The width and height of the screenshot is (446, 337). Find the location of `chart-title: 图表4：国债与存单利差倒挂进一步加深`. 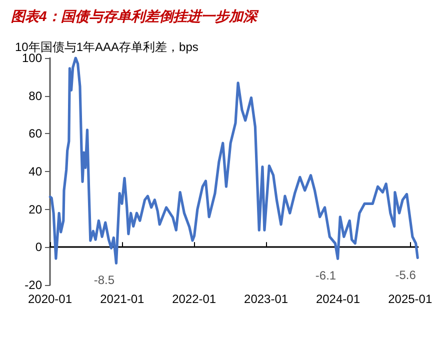

chart-title: 图表4：国债与存单利差倒挂进一步加深 is located at coordinates (135, 16).